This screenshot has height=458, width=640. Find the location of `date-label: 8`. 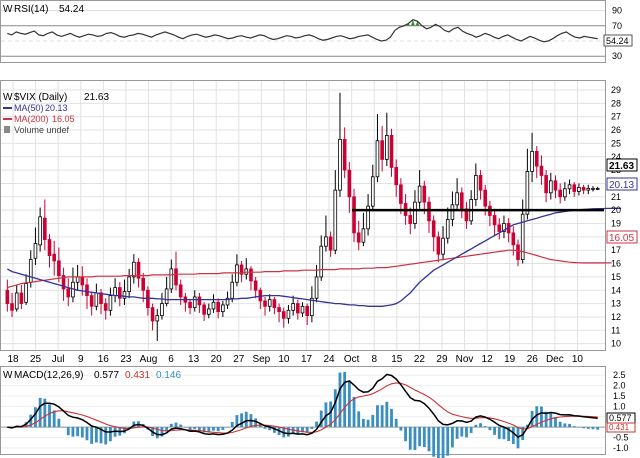

date-label: 8 is located at coordinates (374, 359).